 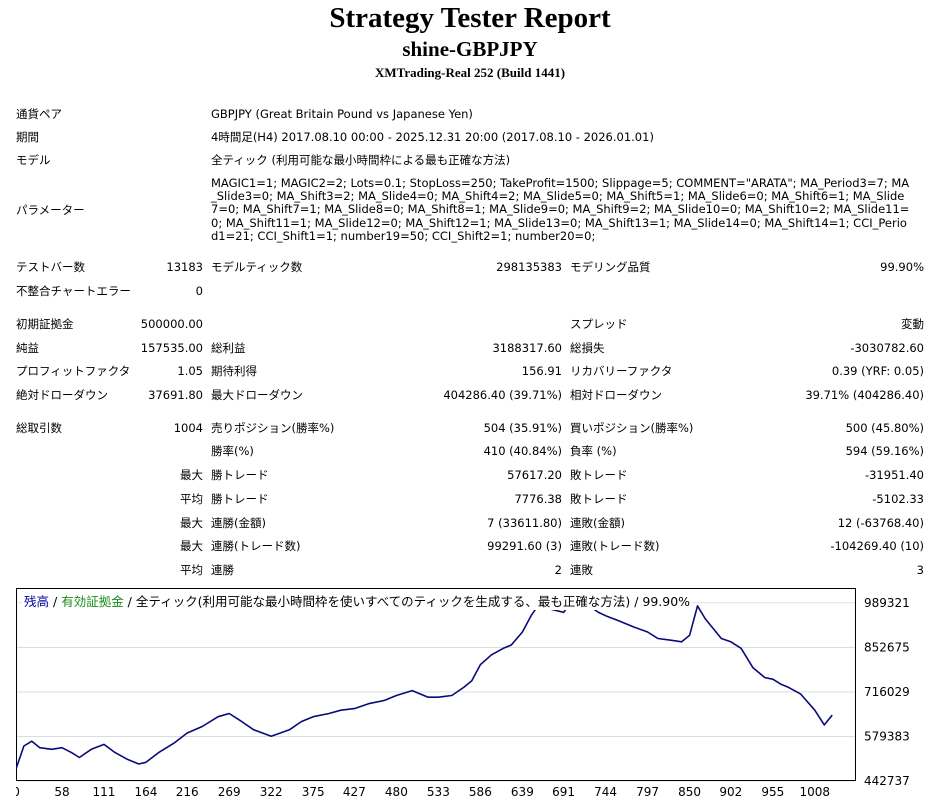 I want to click on loss-rate-value: 594 (59.16%), so click(x=884, y=451).